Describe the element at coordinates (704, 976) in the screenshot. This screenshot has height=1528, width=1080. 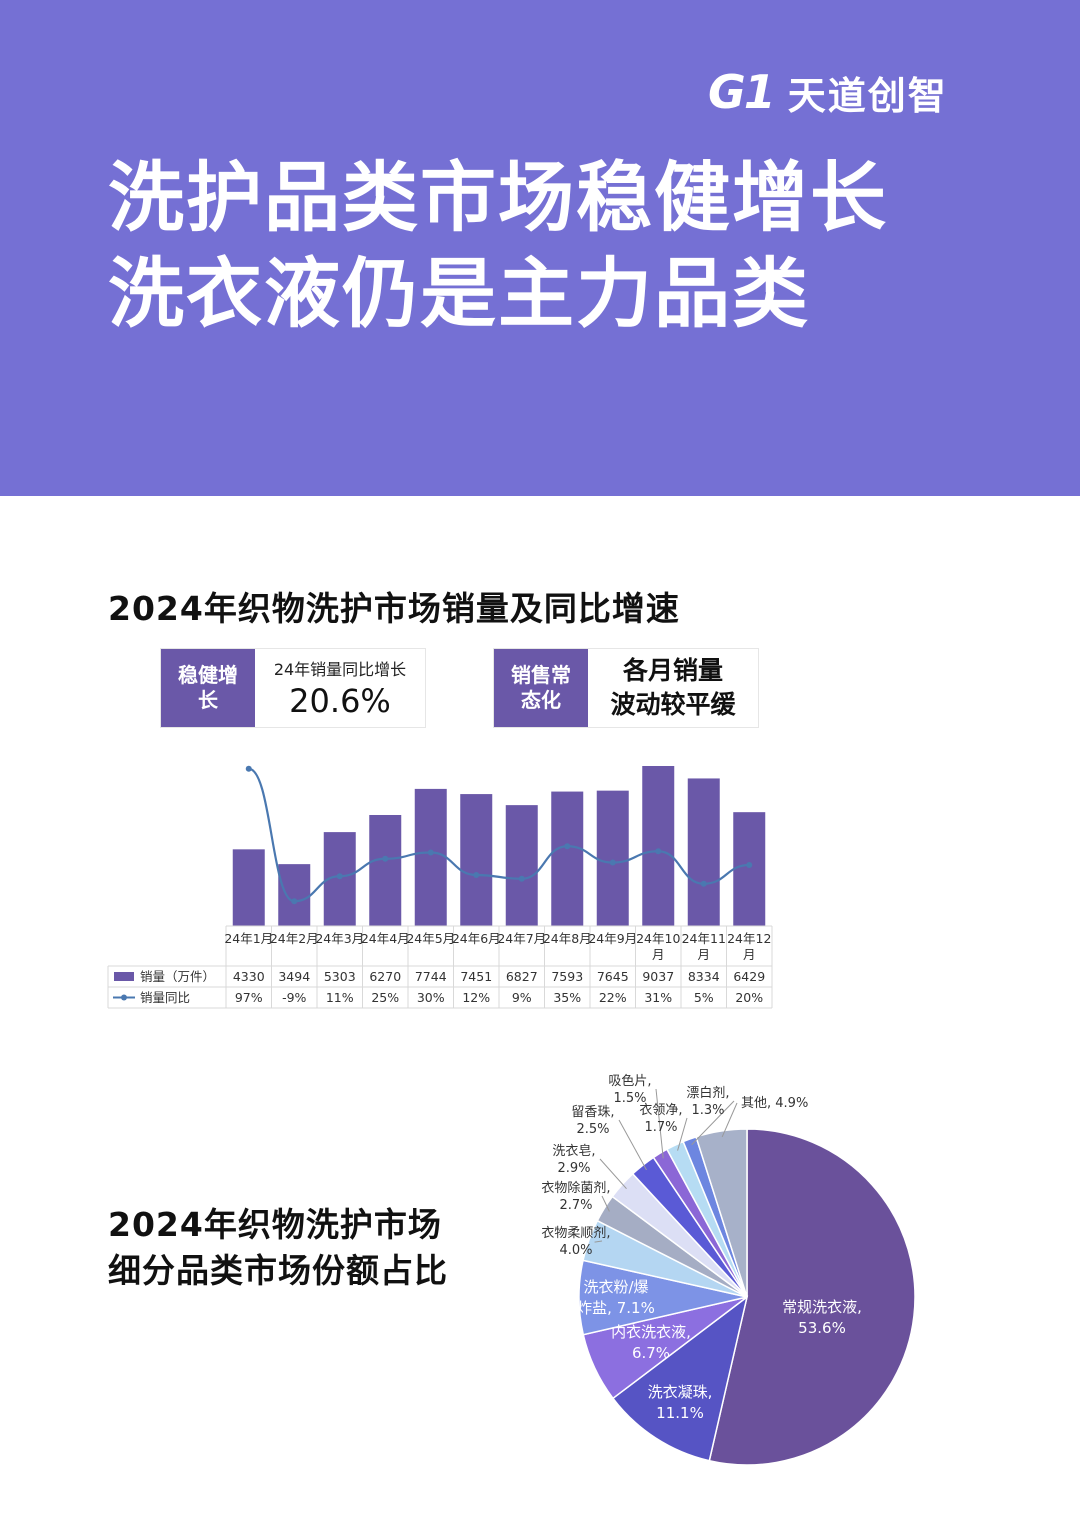
I see `sales-value-label: 8334` at that location.